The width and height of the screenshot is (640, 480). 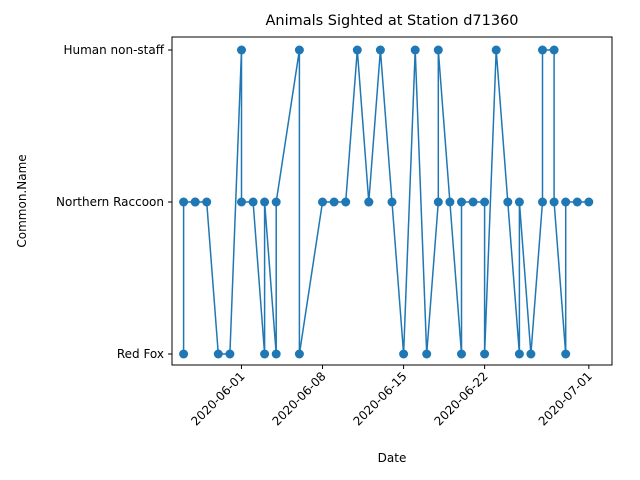 I want to click on x-axis-label: Date, so click(x=392, y=458).